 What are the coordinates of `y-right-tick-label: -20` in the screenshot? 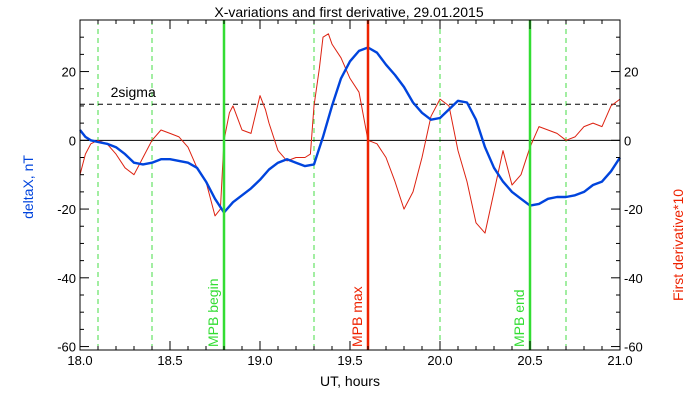 It's located at (633, 209).